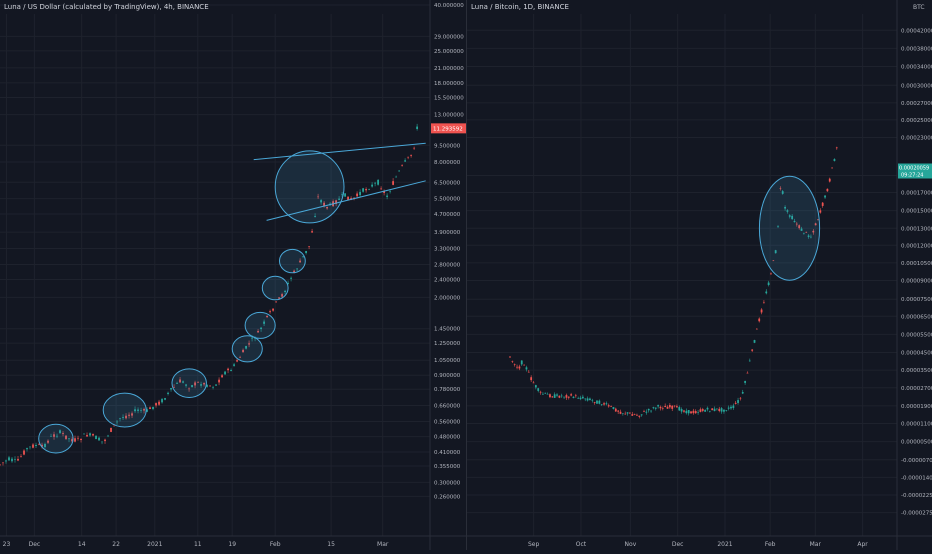  I want to click on y-tick-label: 0.00042000, so click(916, 31).